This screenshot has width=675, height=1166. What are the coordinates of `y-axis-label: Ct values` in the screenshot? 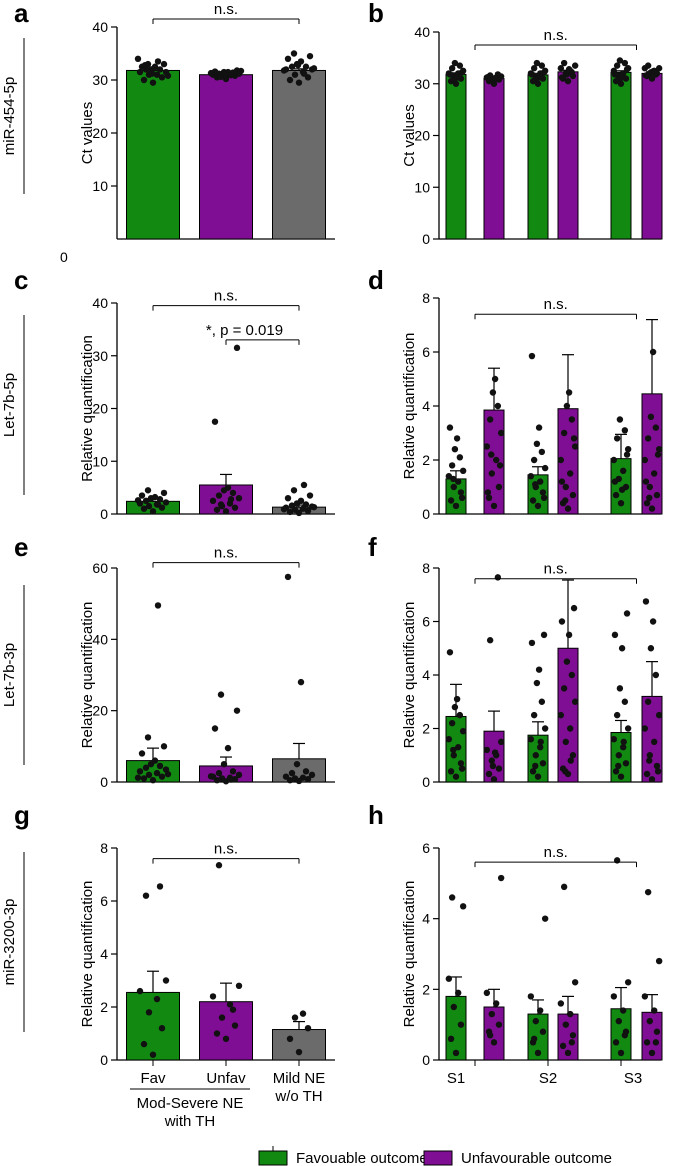 It's located at (87, 133).